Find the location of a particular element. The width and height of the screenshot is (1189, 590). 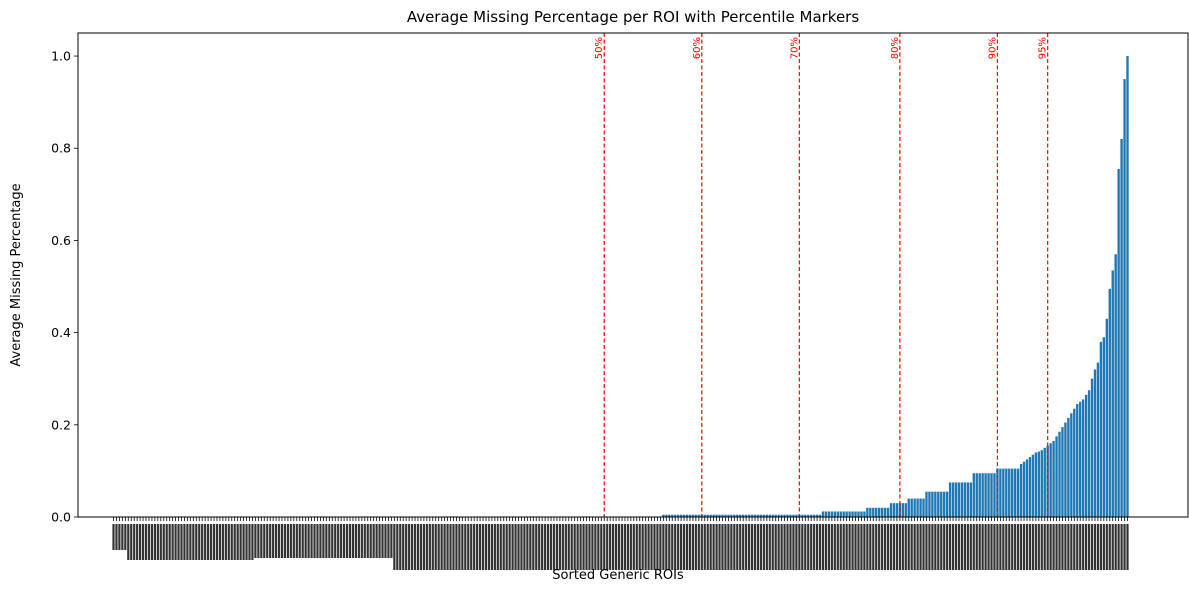

y-axis-label: Average Missing Percentage is located at coordinates (16, 274).